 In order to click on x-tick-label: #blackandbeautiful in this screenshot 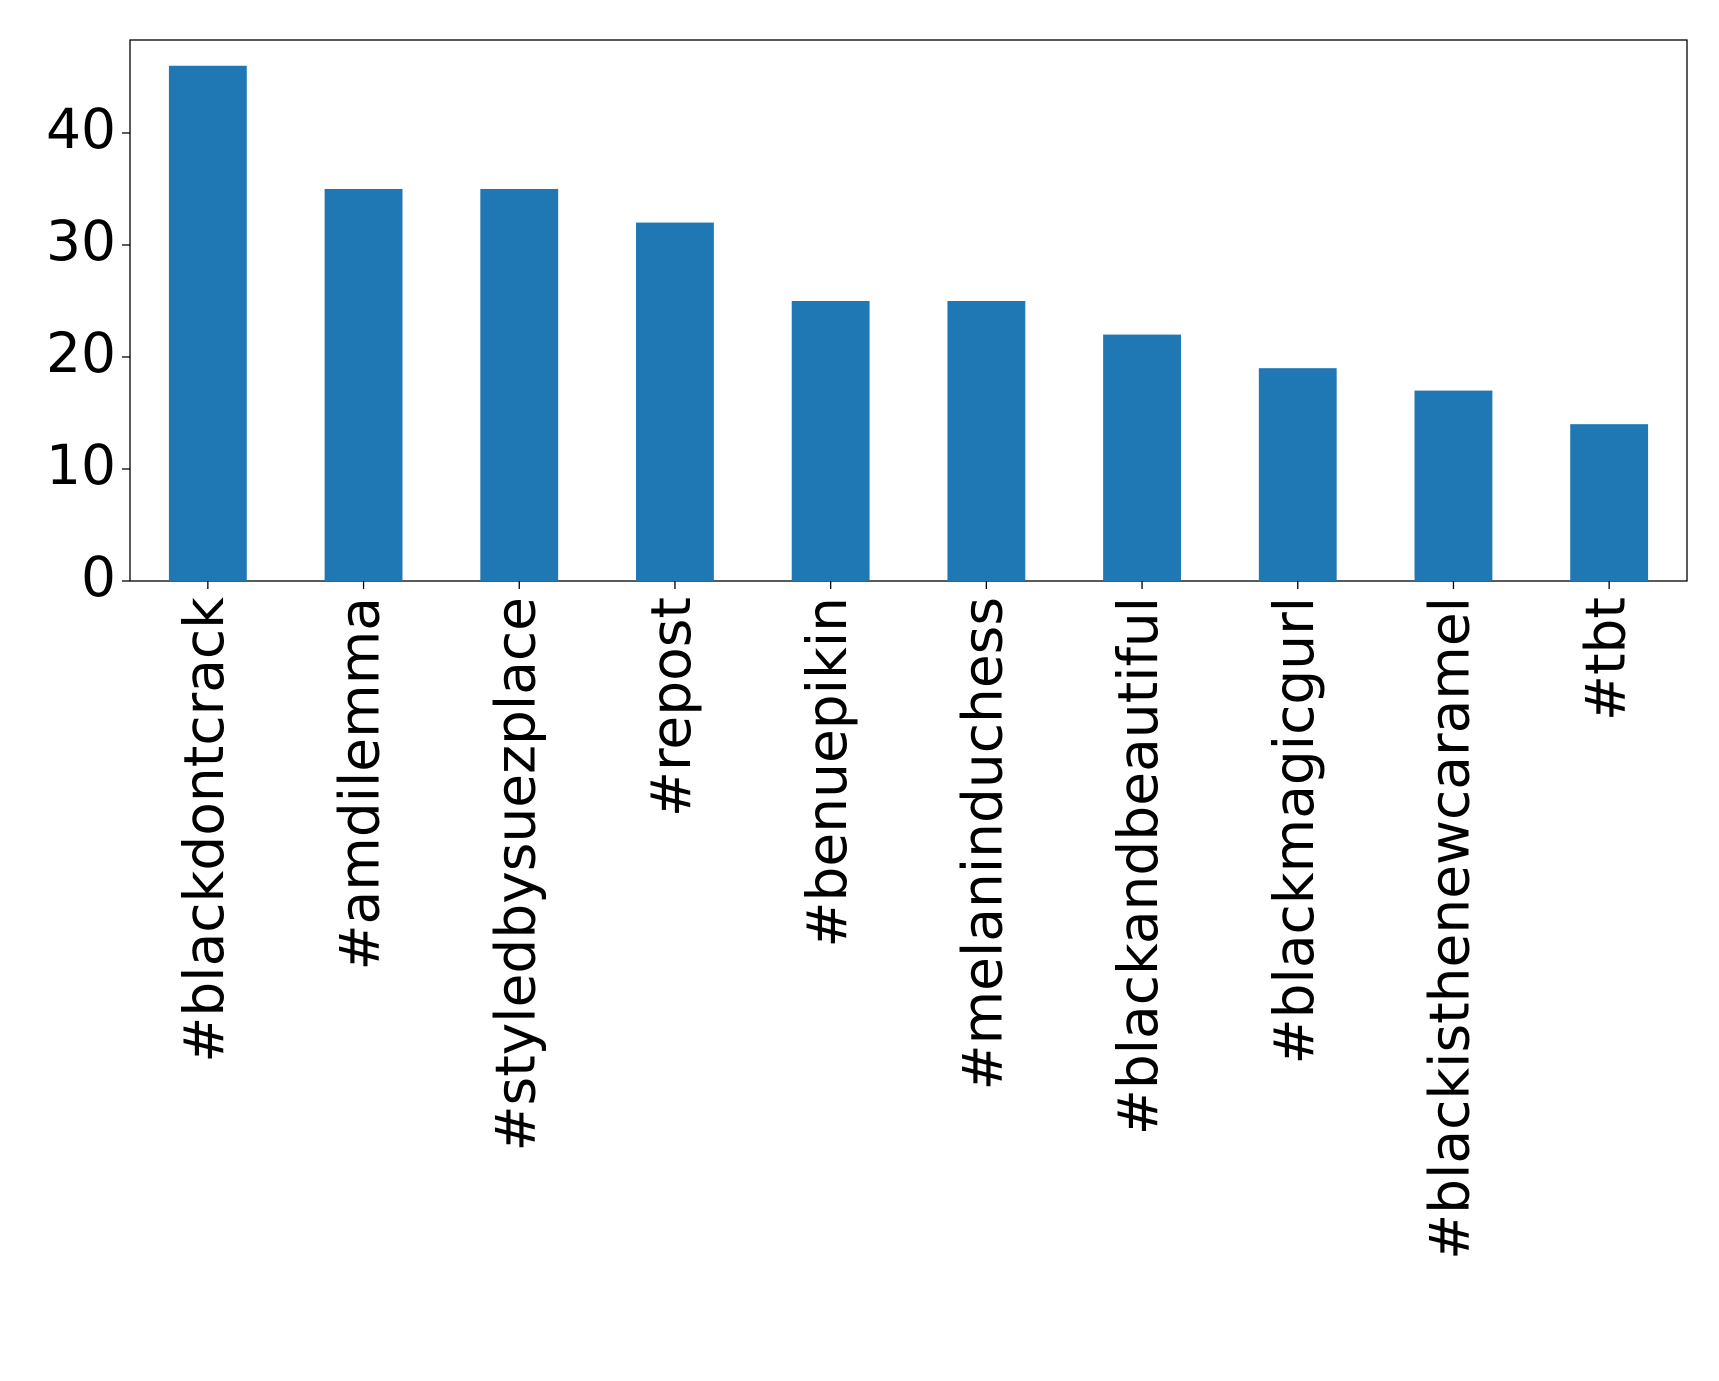, I will do `click(1138, 866)`.